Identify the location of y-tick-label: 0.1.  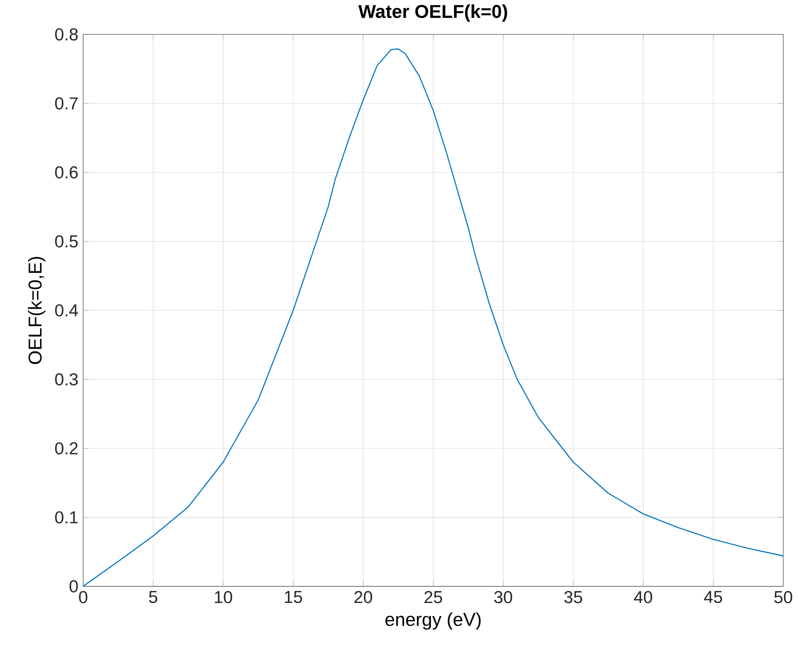
(66, 517).